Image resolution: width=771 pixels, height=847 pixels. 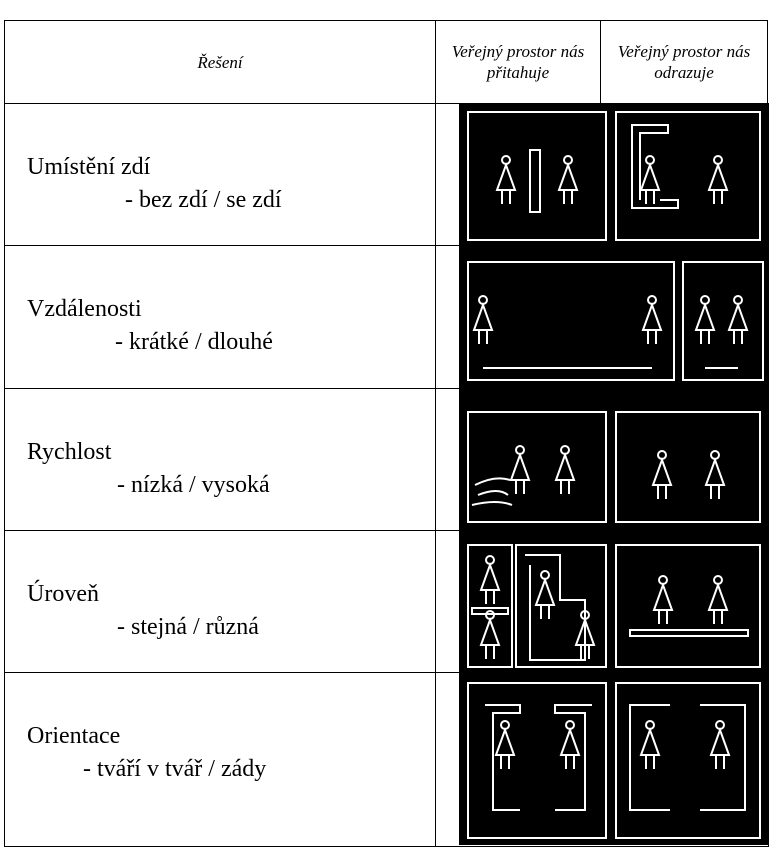 I want to click on stairs, so click(x=555, y=607).